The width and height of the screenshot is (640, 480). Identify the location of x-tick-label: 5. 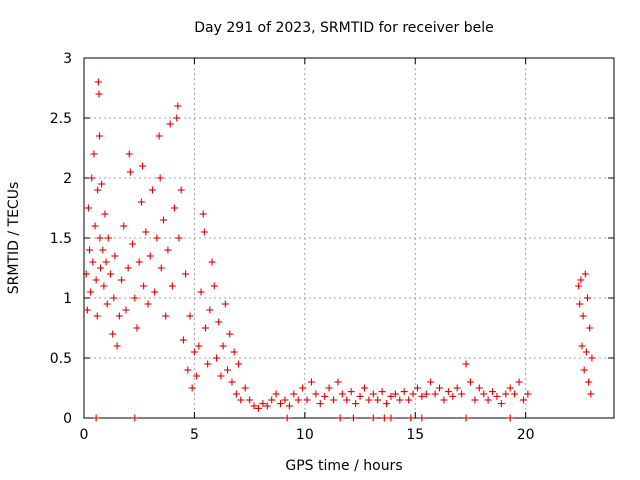
(194, 435).